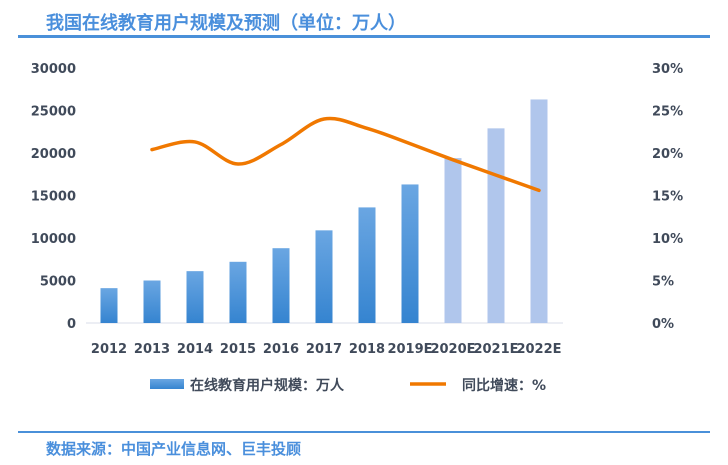 Image resolution: width=728 pixels, height=465 pixels. What do you see at coordinates (667, 154) in the screenshot?
I see `right-axis-tick: 20%` at bounding box center [667, 154].